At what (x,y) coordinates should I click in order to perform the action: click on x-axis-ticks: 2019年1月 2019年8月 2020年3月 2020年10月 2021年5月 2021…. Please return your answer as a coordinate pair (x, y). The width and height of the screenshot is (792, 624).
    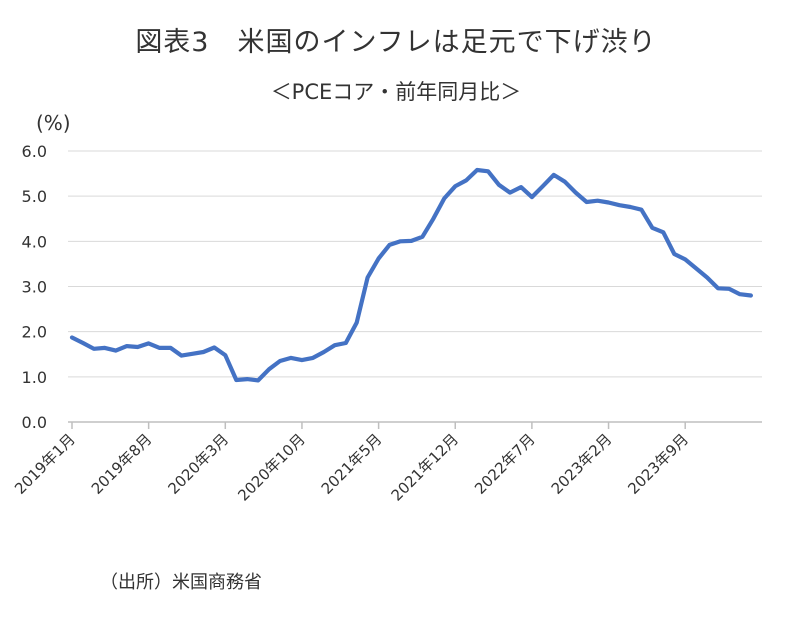
    Looking at the image, I should click on (351, 463).